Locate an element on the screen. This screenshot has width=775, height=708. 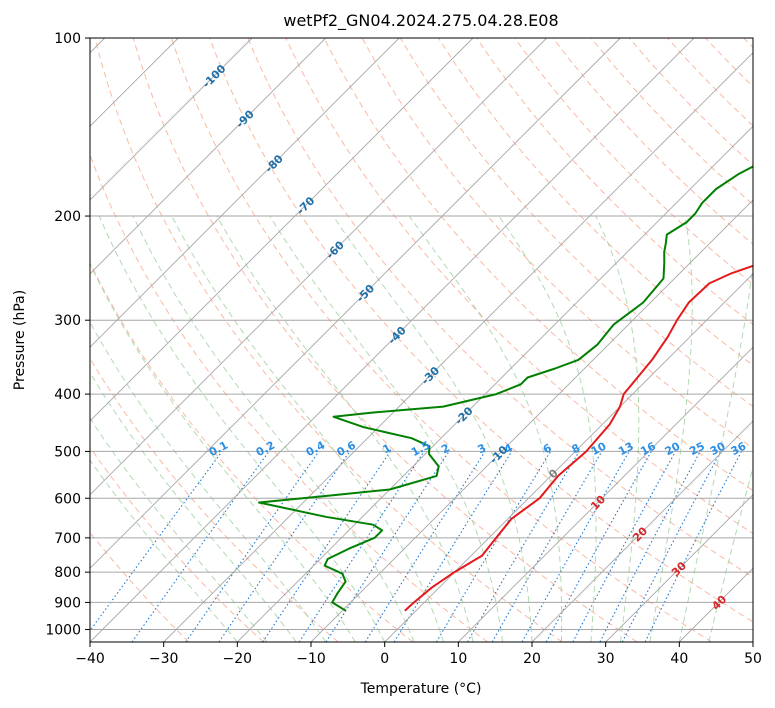
isotherm-label: -80 is located at coordinates (274, 163).